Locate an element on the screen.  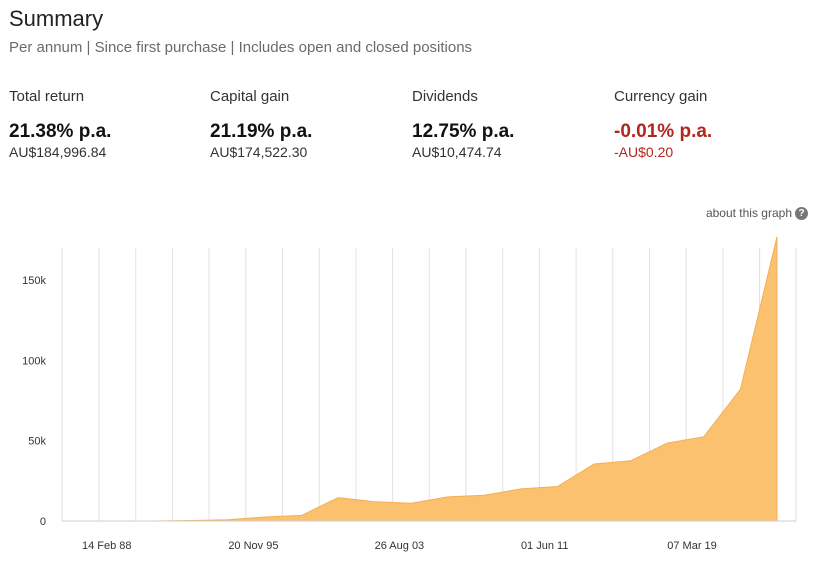
metric-percent: 21.19% p.a. is located at coordinates (261, 131).